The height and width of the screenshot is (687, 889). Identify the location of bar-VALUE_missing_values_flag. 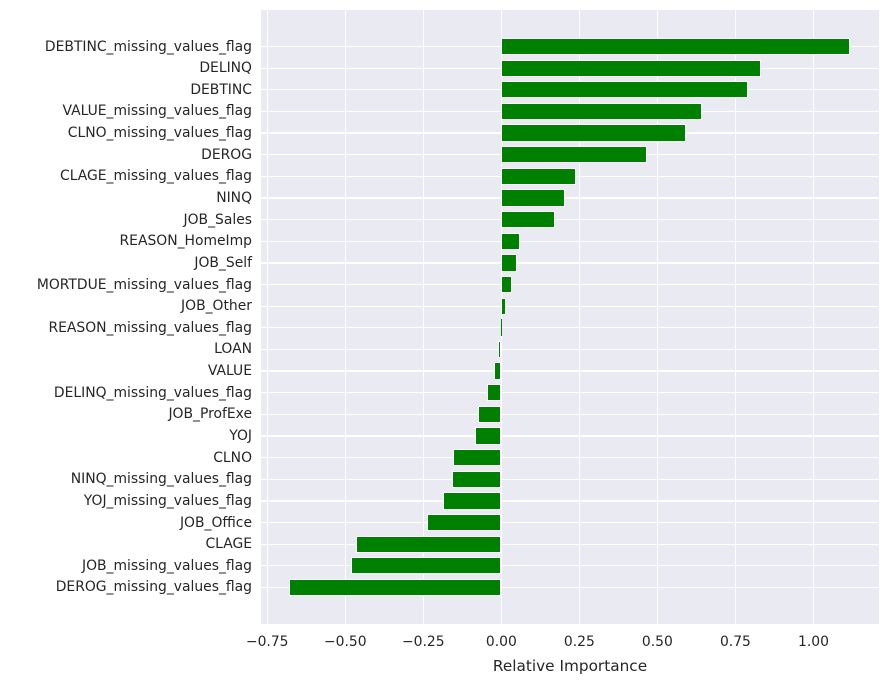
(602, 111).